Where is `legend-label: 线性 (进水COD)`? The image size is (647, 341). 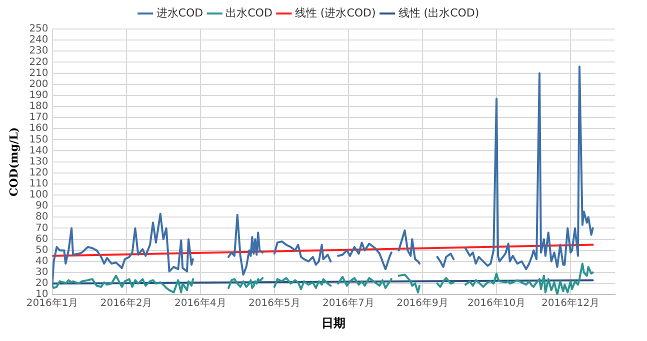
legend-label: 线性 (进水COD) is located at coordinates (335, 13).